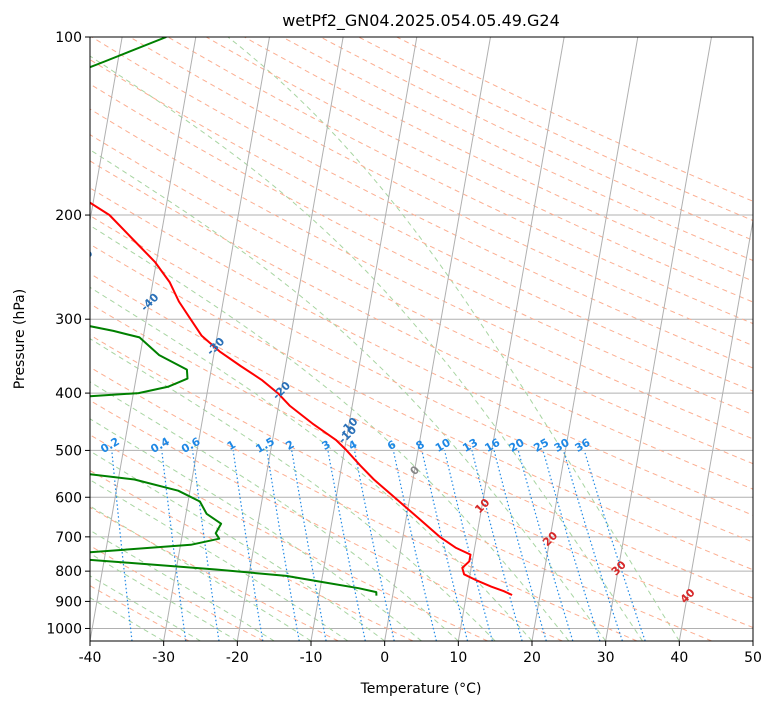 The image size is (775, 708). I want to click on x-tick-label: 0, so click(384, 658).